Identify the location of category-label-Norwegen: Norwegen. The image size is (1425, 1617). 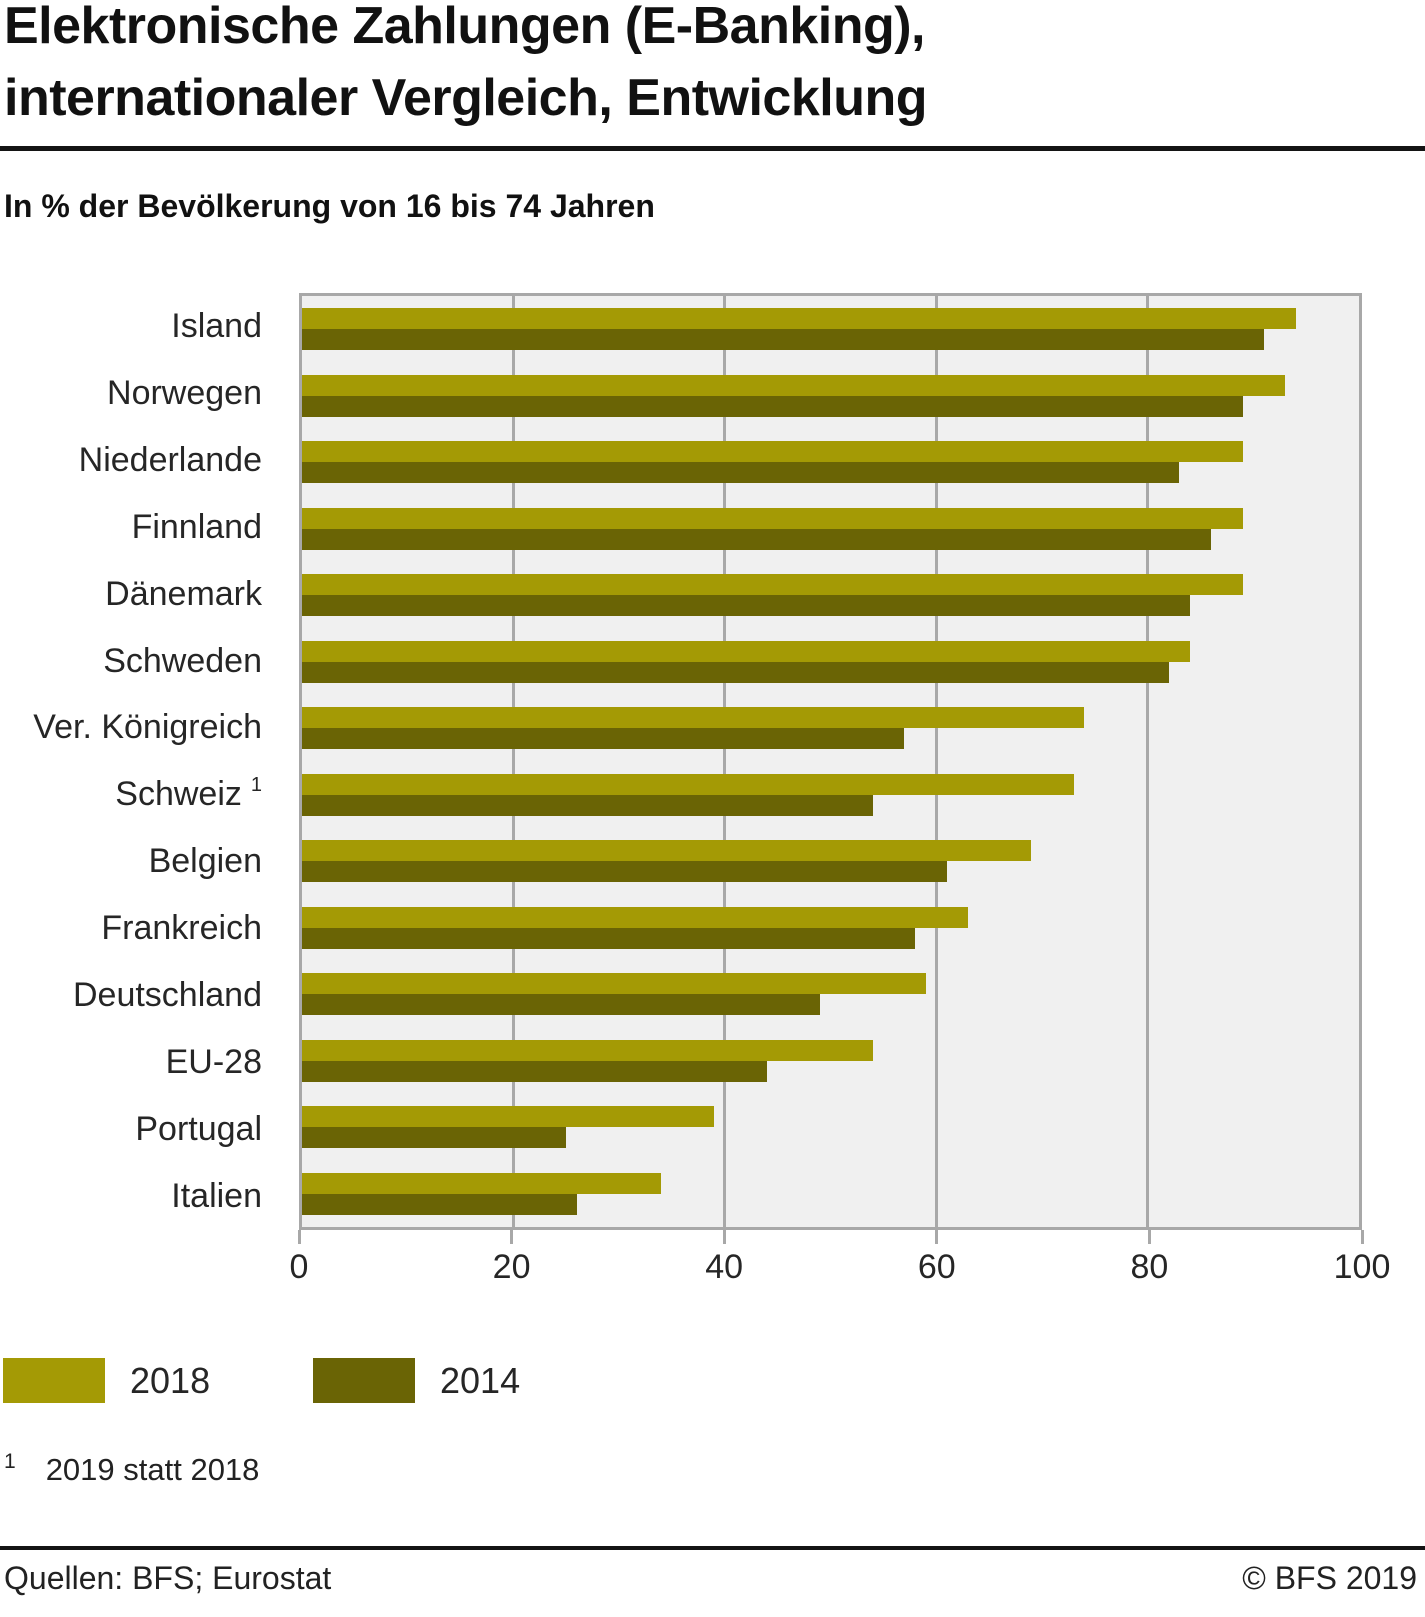
(131, 393).